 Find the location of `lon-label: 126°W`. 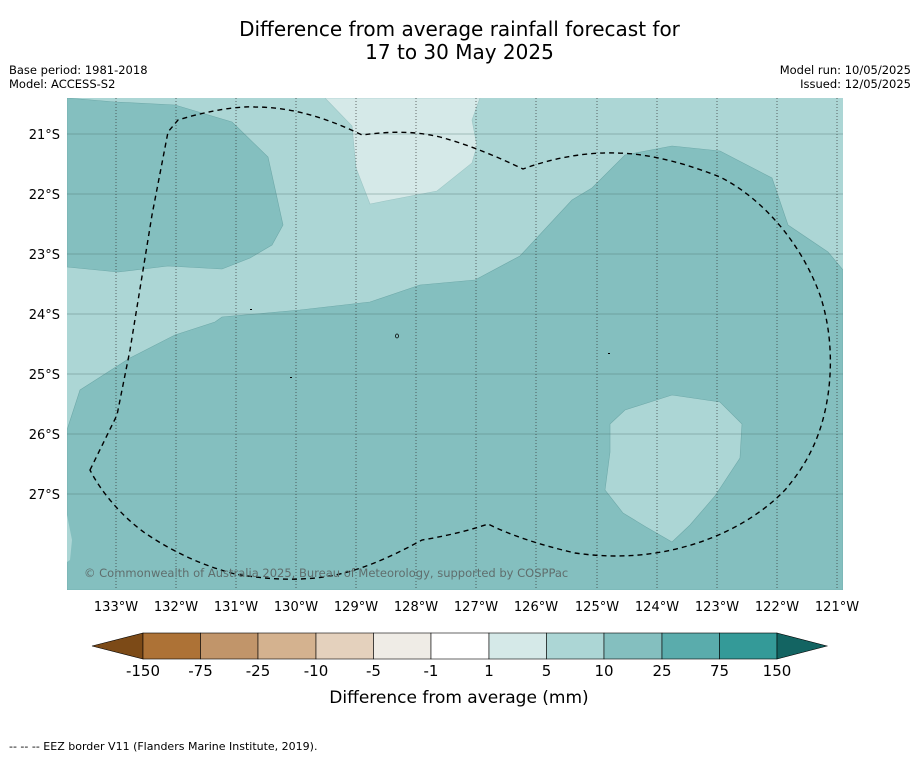

lon-label: 126°W is located at coordinates (536, 607).